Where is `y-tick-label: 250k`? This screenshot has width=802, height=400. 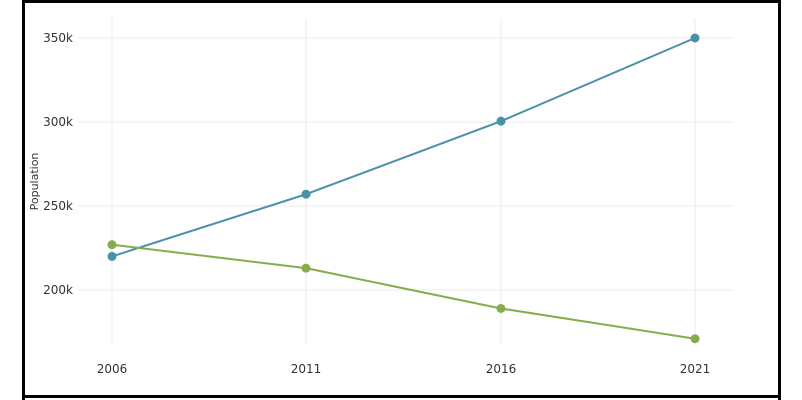
y-tick-label: 250k is located at coordinates (58, 206).